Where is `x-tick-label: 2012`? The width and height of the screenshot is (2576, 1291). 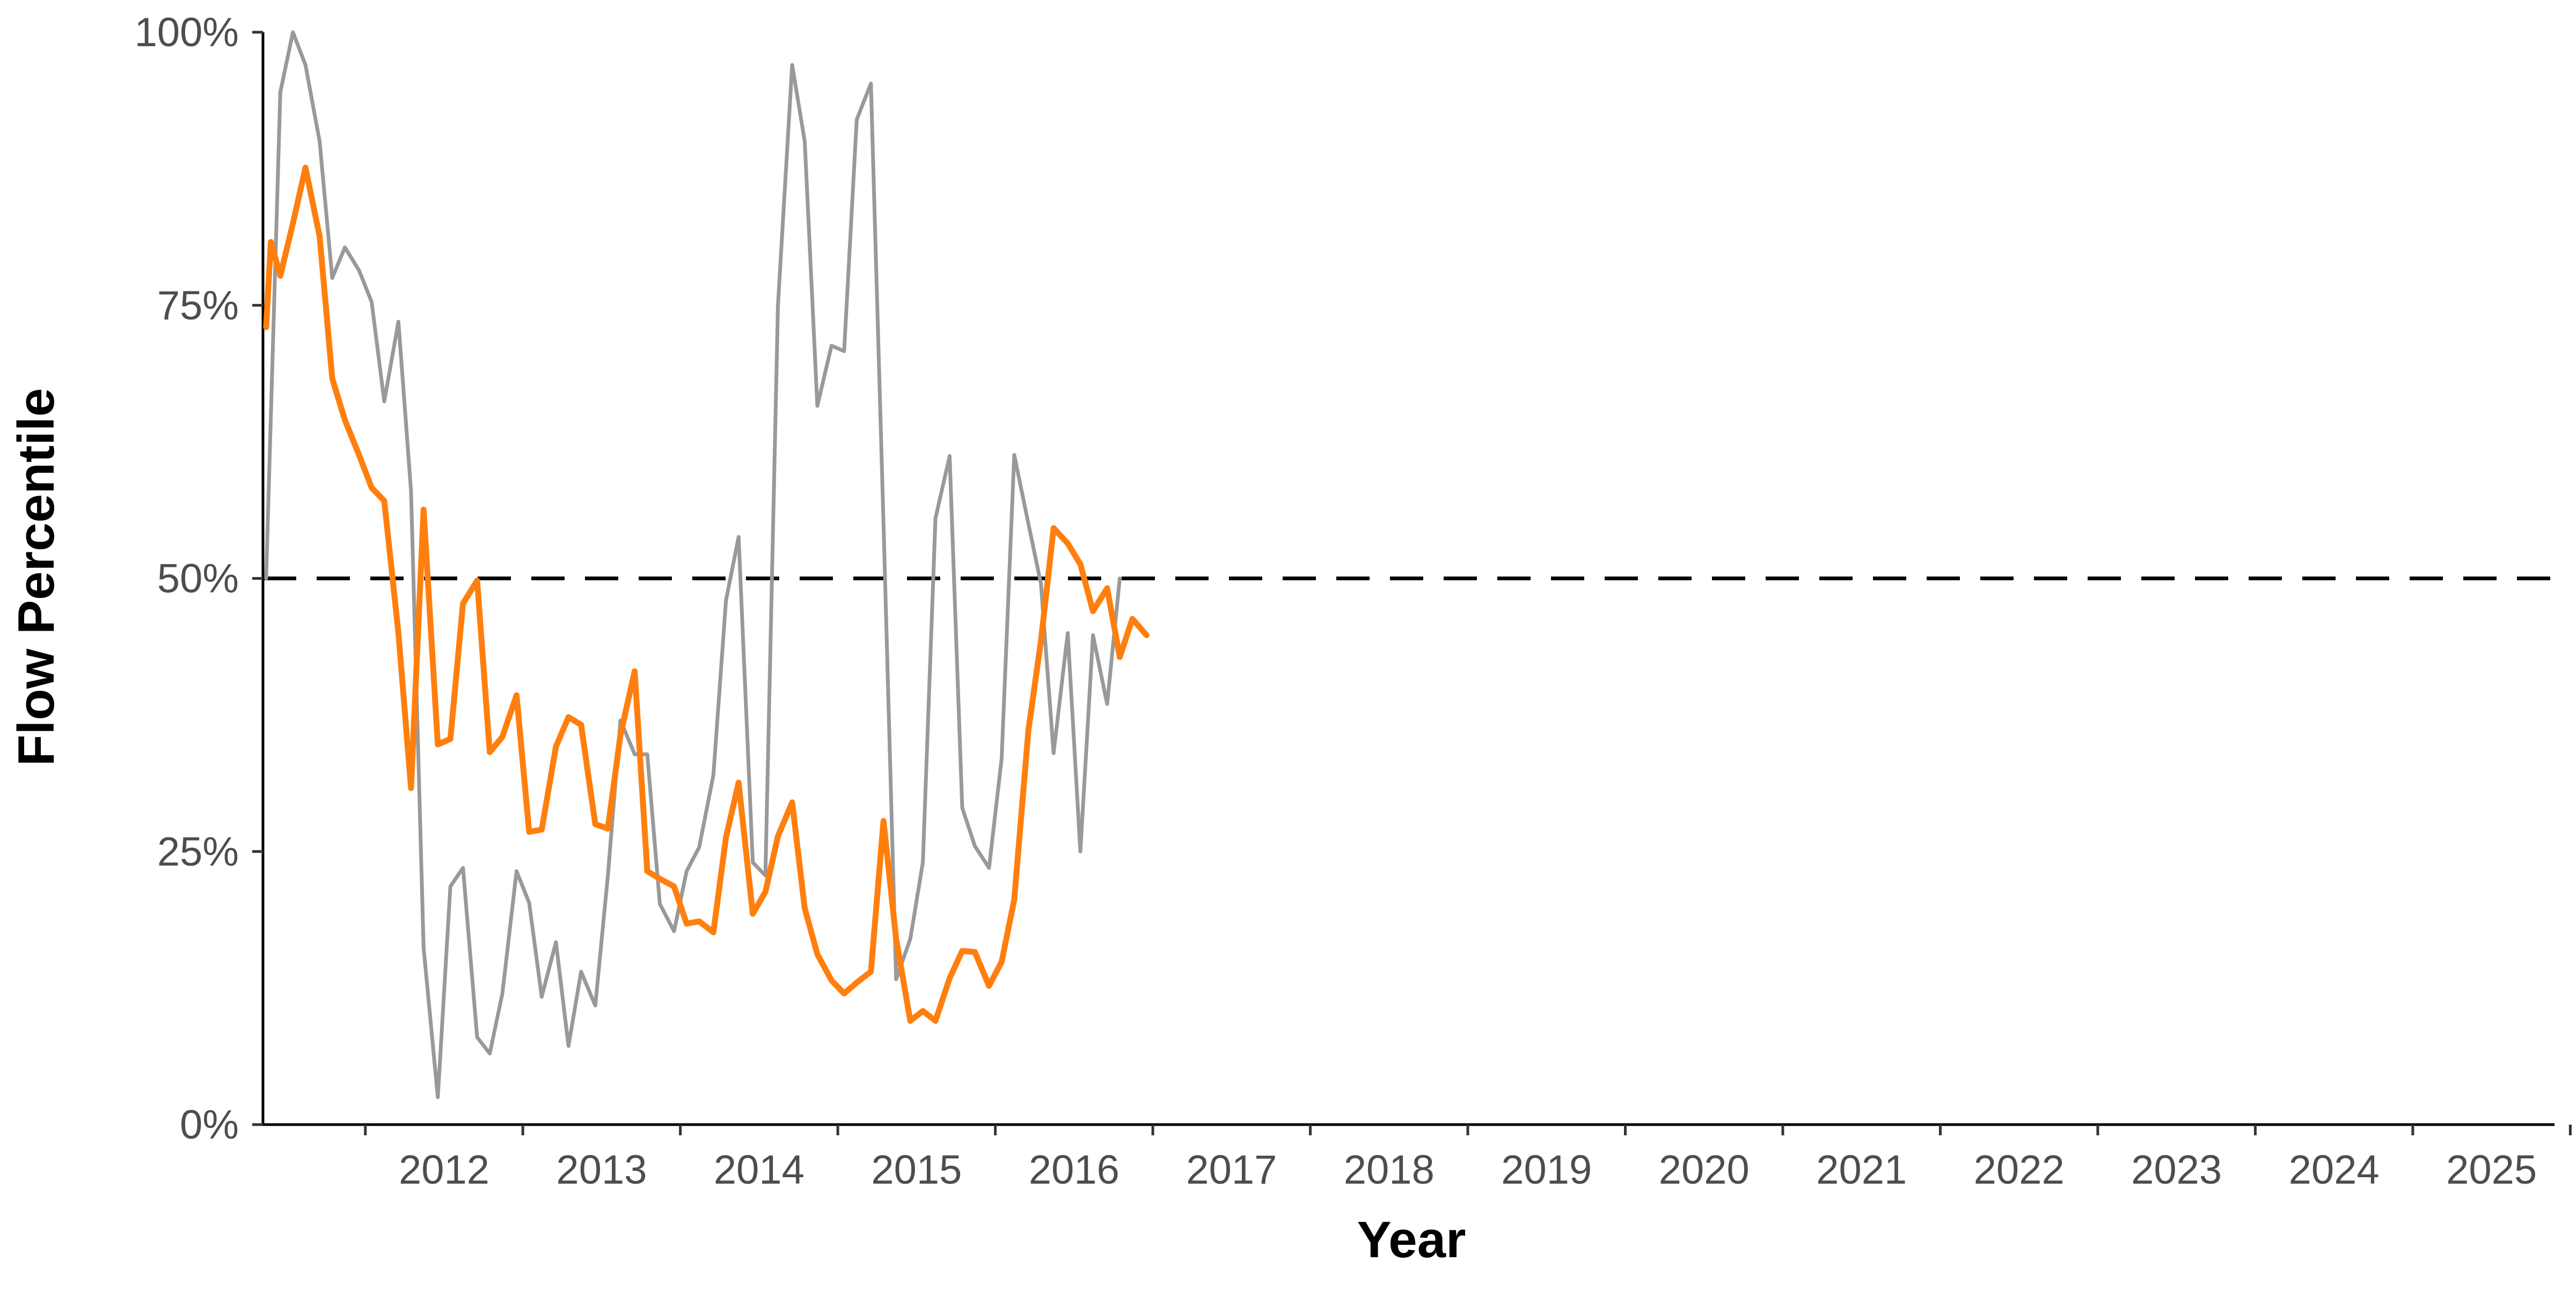
x-tick-label: 2012 is located at coordinates (444, 1170).